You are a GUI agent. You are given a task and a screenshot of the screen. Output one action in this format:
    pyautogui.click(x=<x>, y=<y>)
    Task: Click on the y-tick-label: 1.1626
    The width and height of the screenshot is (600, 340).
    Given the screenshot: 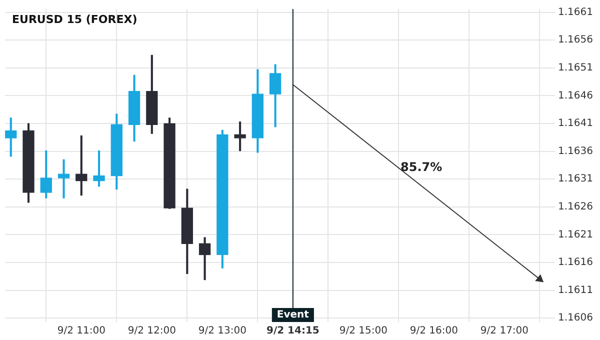 What is the action you would take?
    pyautogui.click(x=576, y=207)
    